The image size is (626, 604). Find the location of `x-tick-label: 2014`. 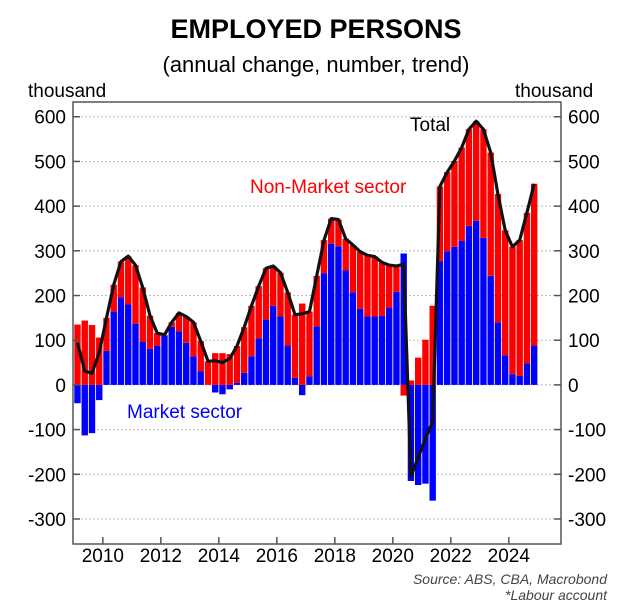

x-tick-label: 2014 is located at coordinates (219, 556).